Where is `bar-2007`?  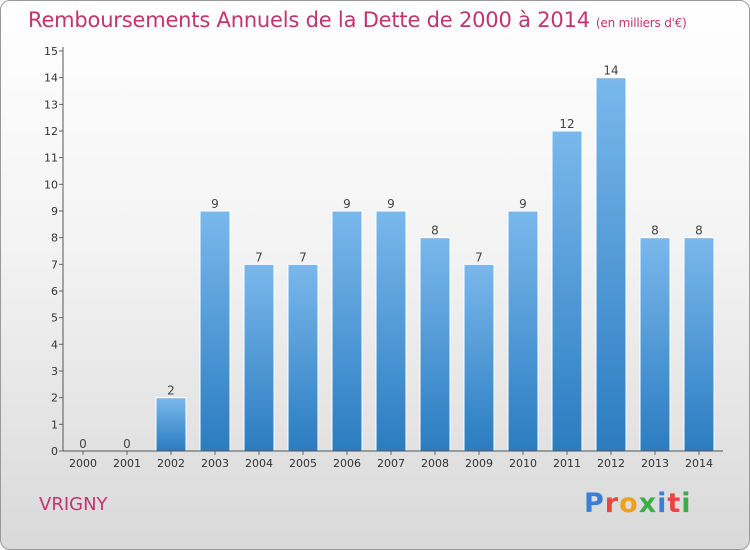
bar-2007 is located at coordinates (391, 331).